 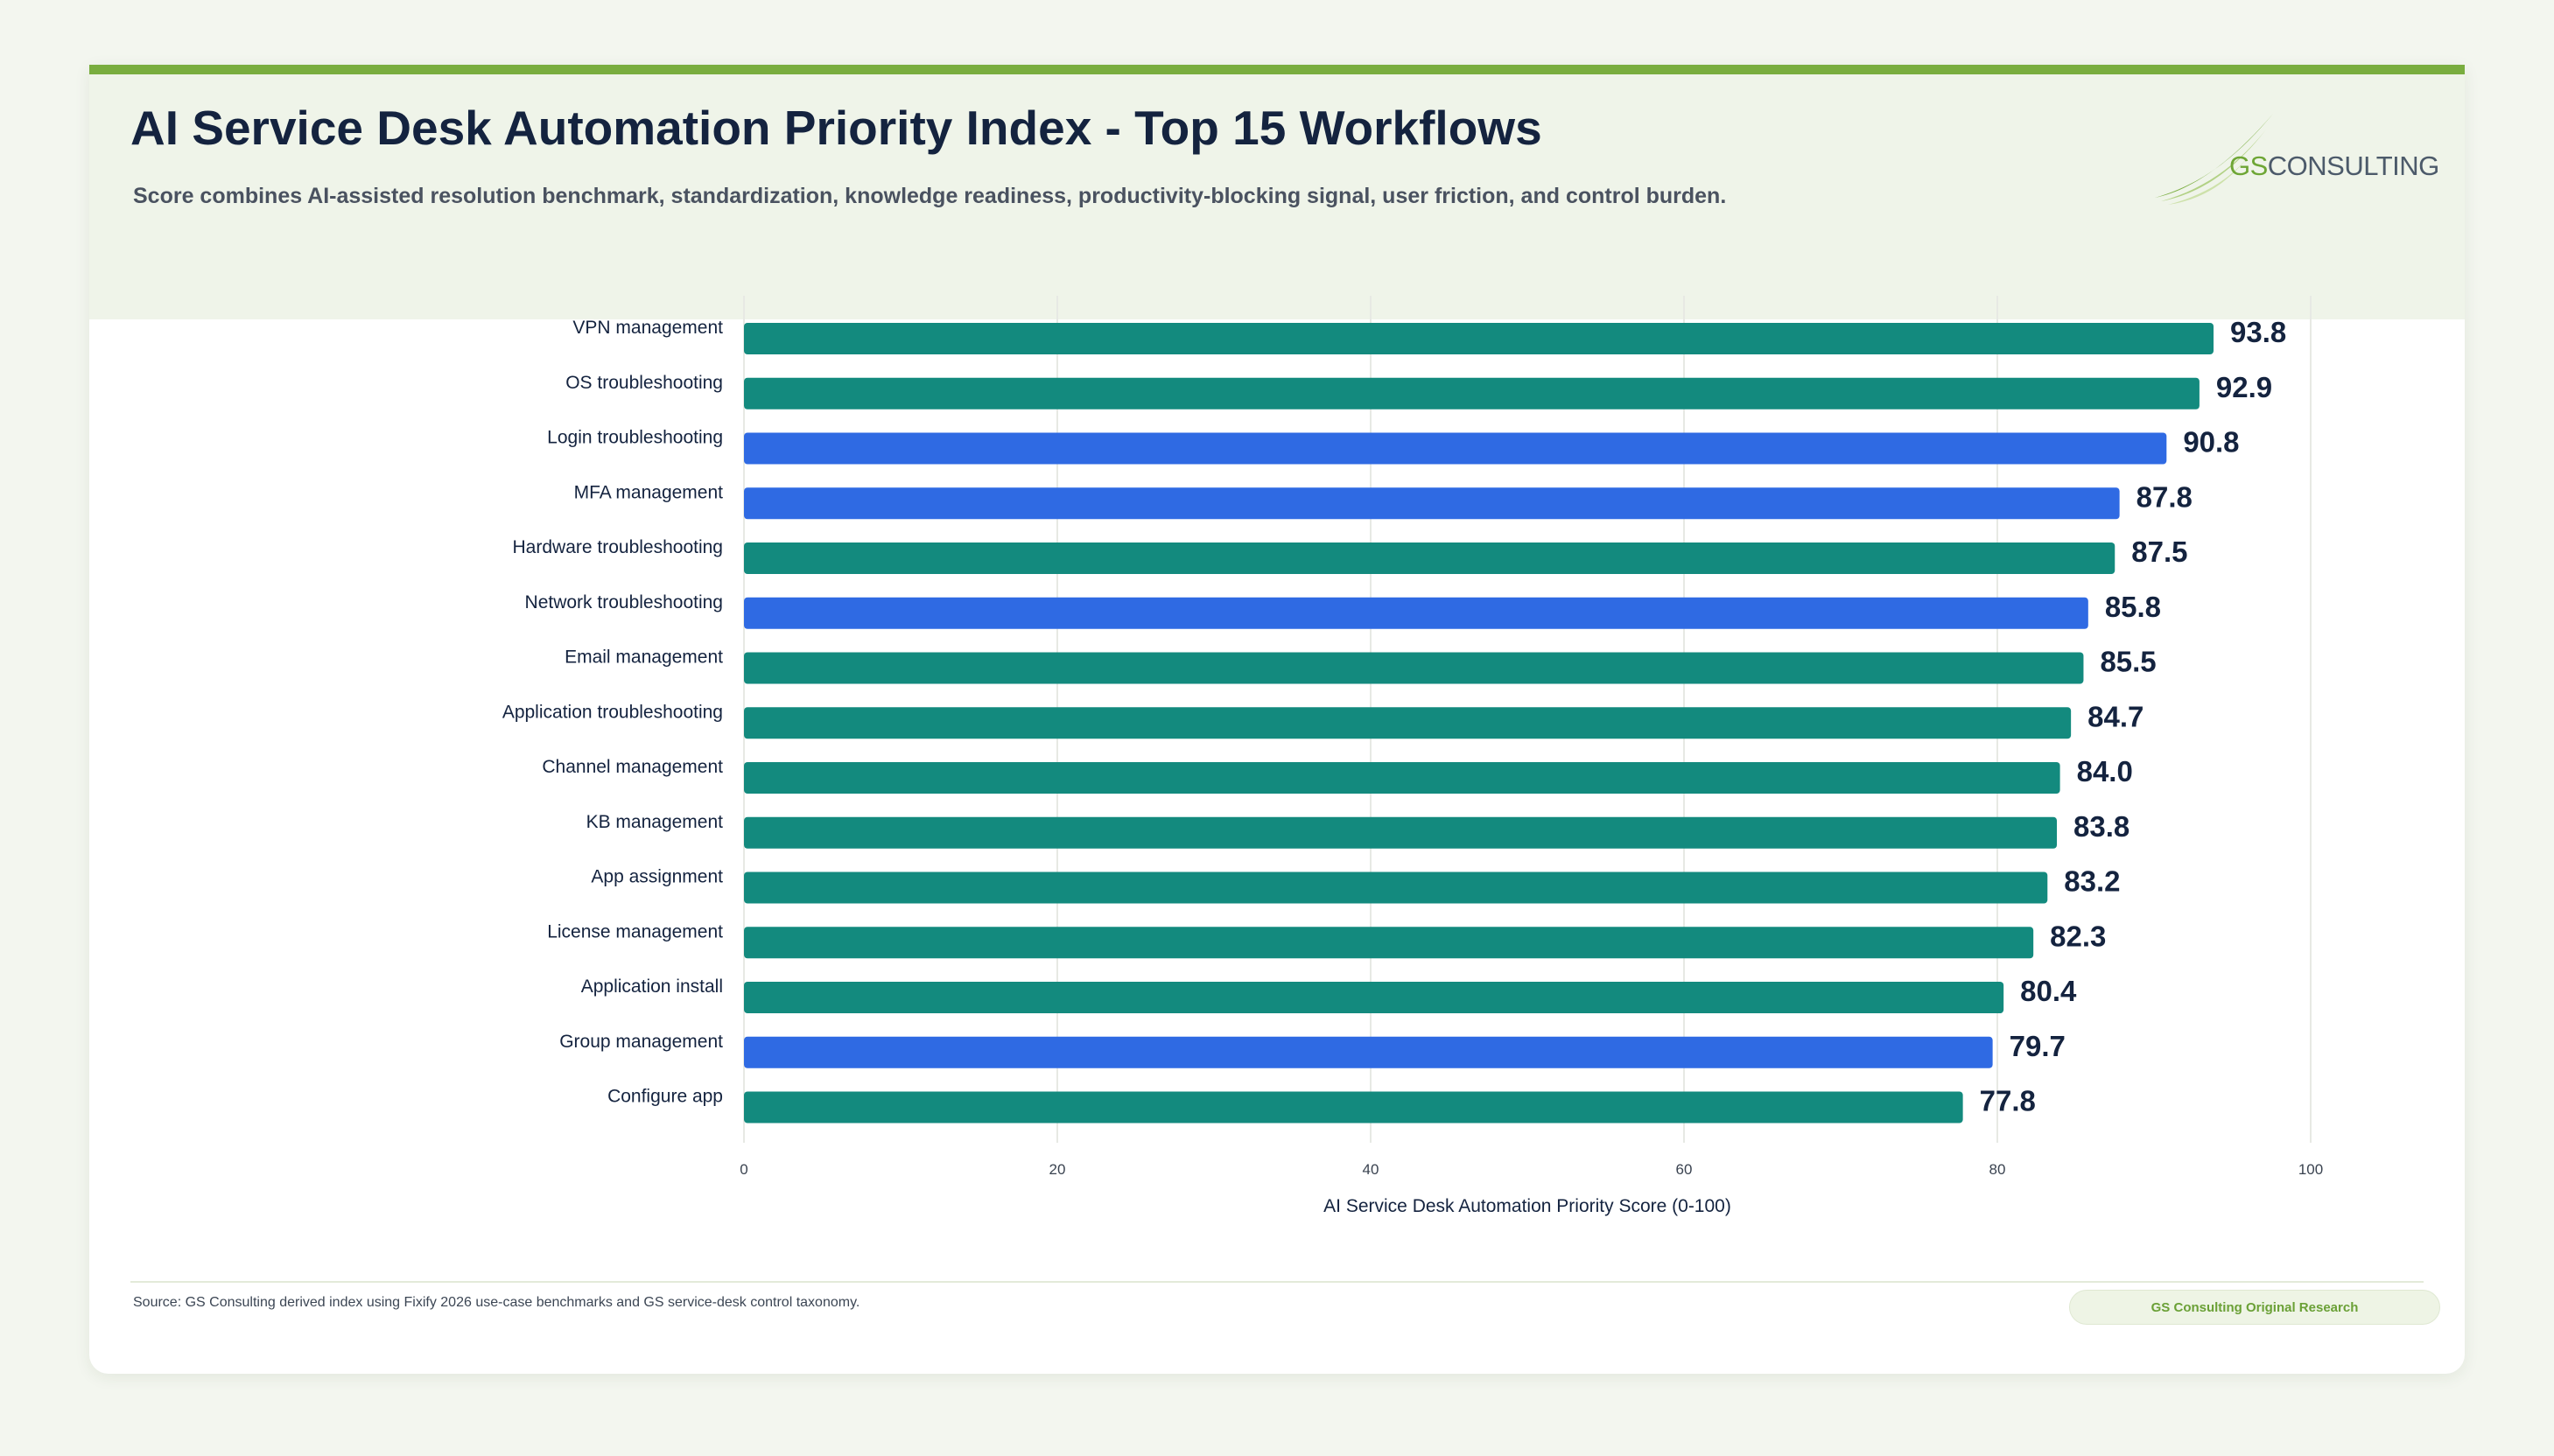 What do you see at coordinates (2159, 552) in the screenshot?
I see `value-label: 87.5` at bounding box center [2159, 552].